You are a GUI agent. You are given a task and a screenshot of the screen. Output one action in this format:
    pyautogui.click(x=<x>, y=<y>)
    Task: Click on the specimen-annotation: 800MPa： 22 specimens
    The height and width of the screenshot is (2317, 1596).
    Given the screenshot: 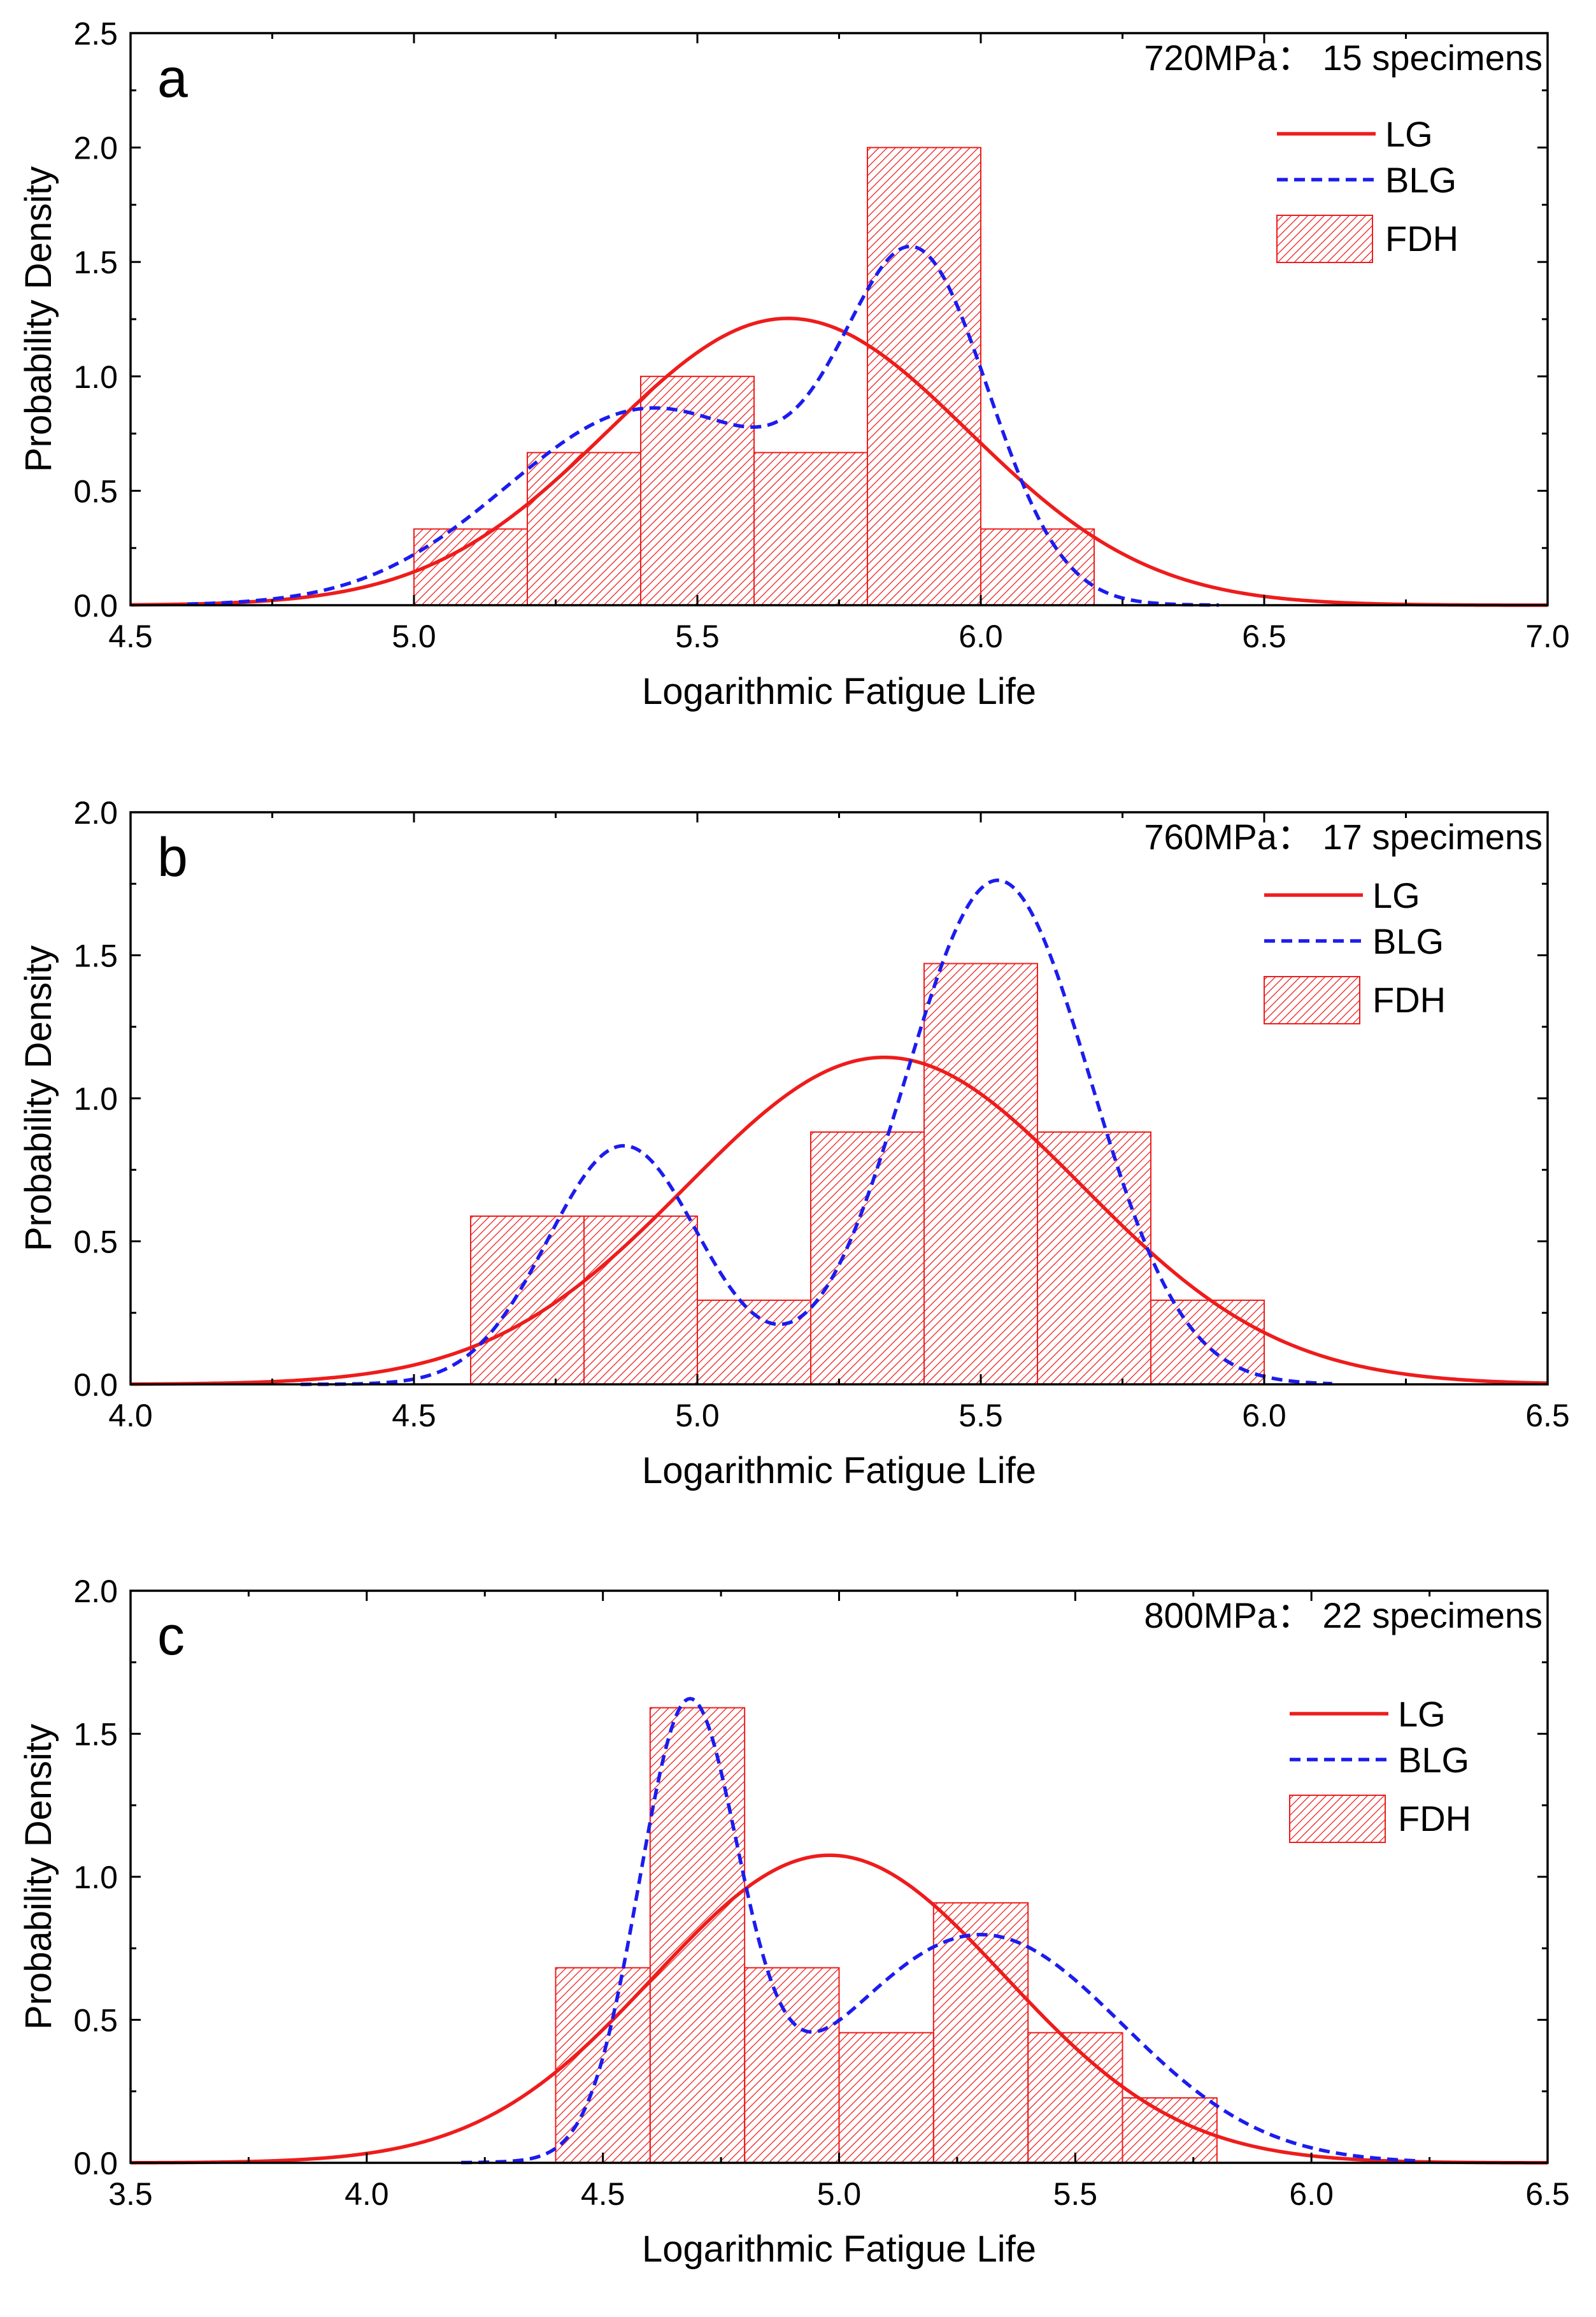 What is the action you would take?
    pyautogui.click(x=1343, y=1615)
    